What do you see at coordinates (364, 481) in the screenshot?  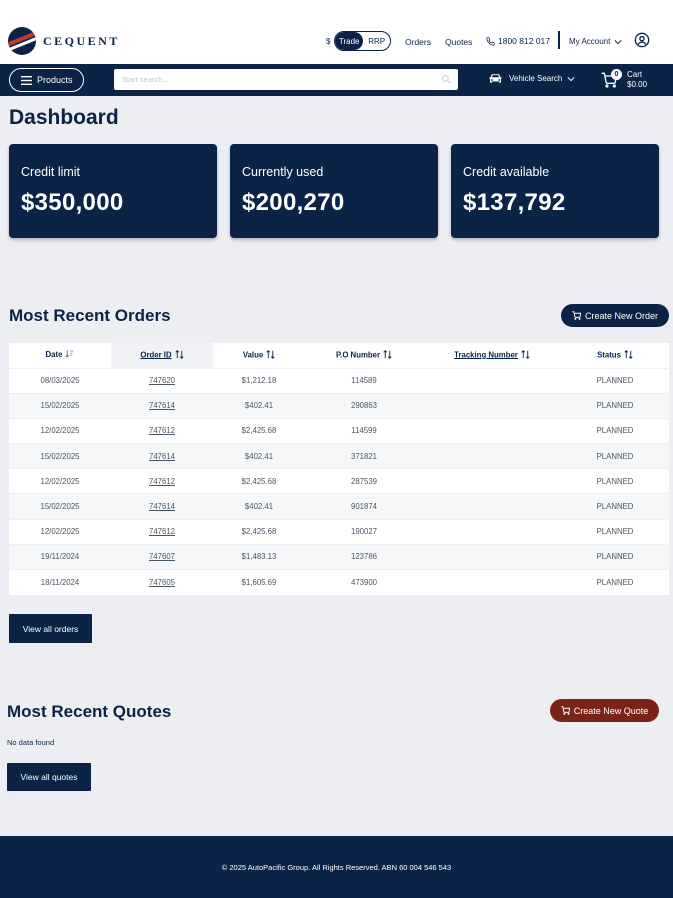 I see `po-number-cell: 287539` at bounding box center [364, 481].